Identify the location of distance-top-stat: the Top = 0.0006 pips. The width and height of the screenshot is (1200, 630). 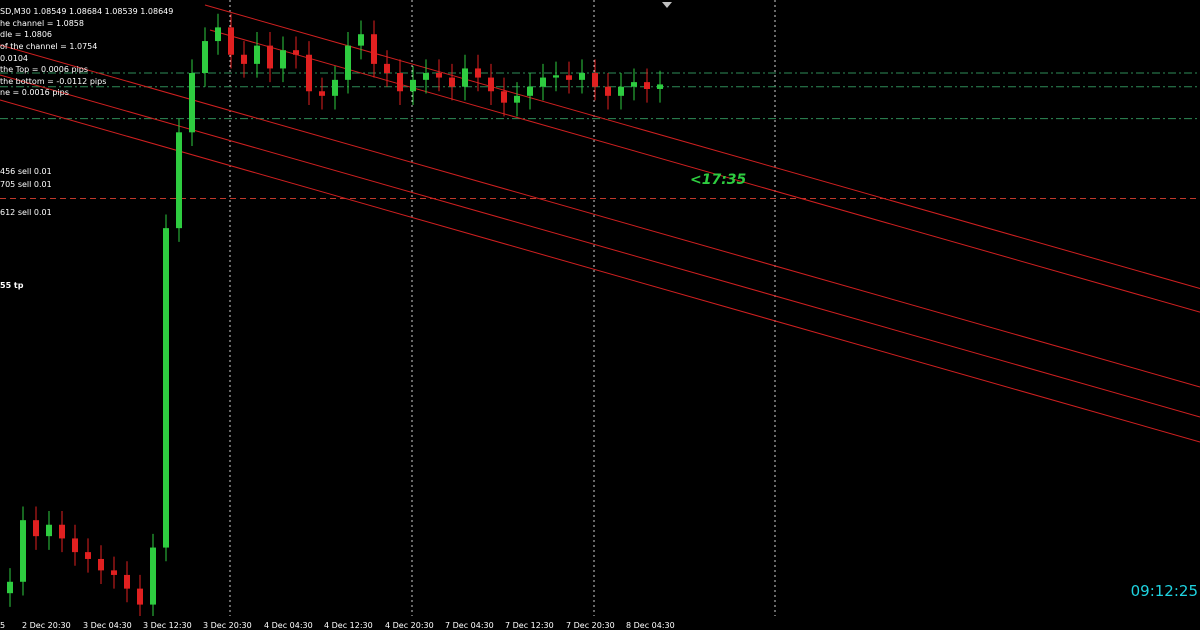
(44, 69).